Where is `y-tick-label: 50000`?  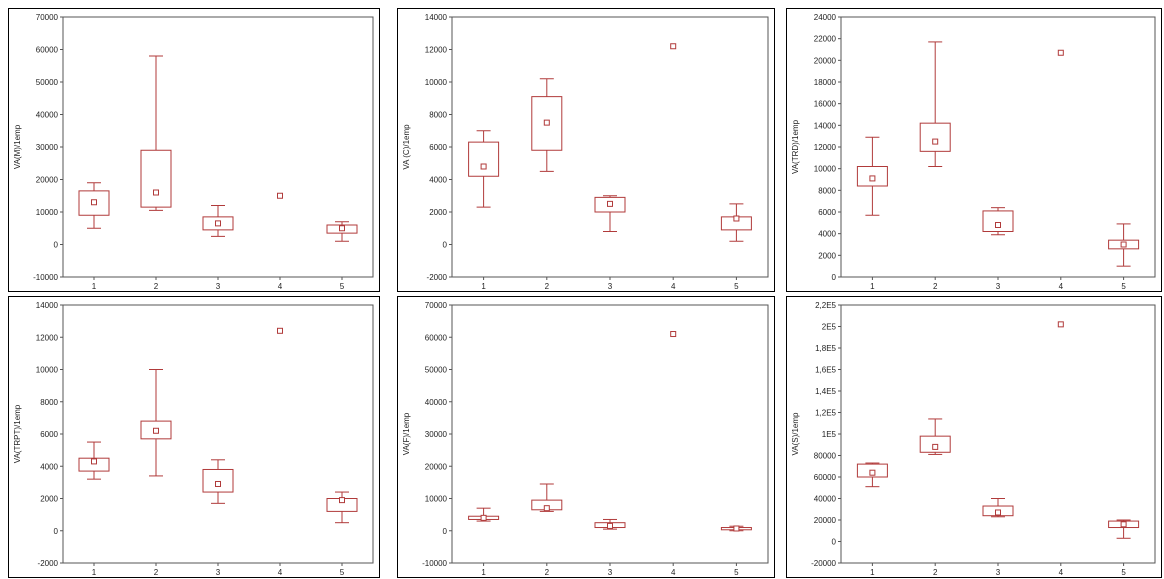
y-tick-label: 50000 is located at coordinates (47, 82).